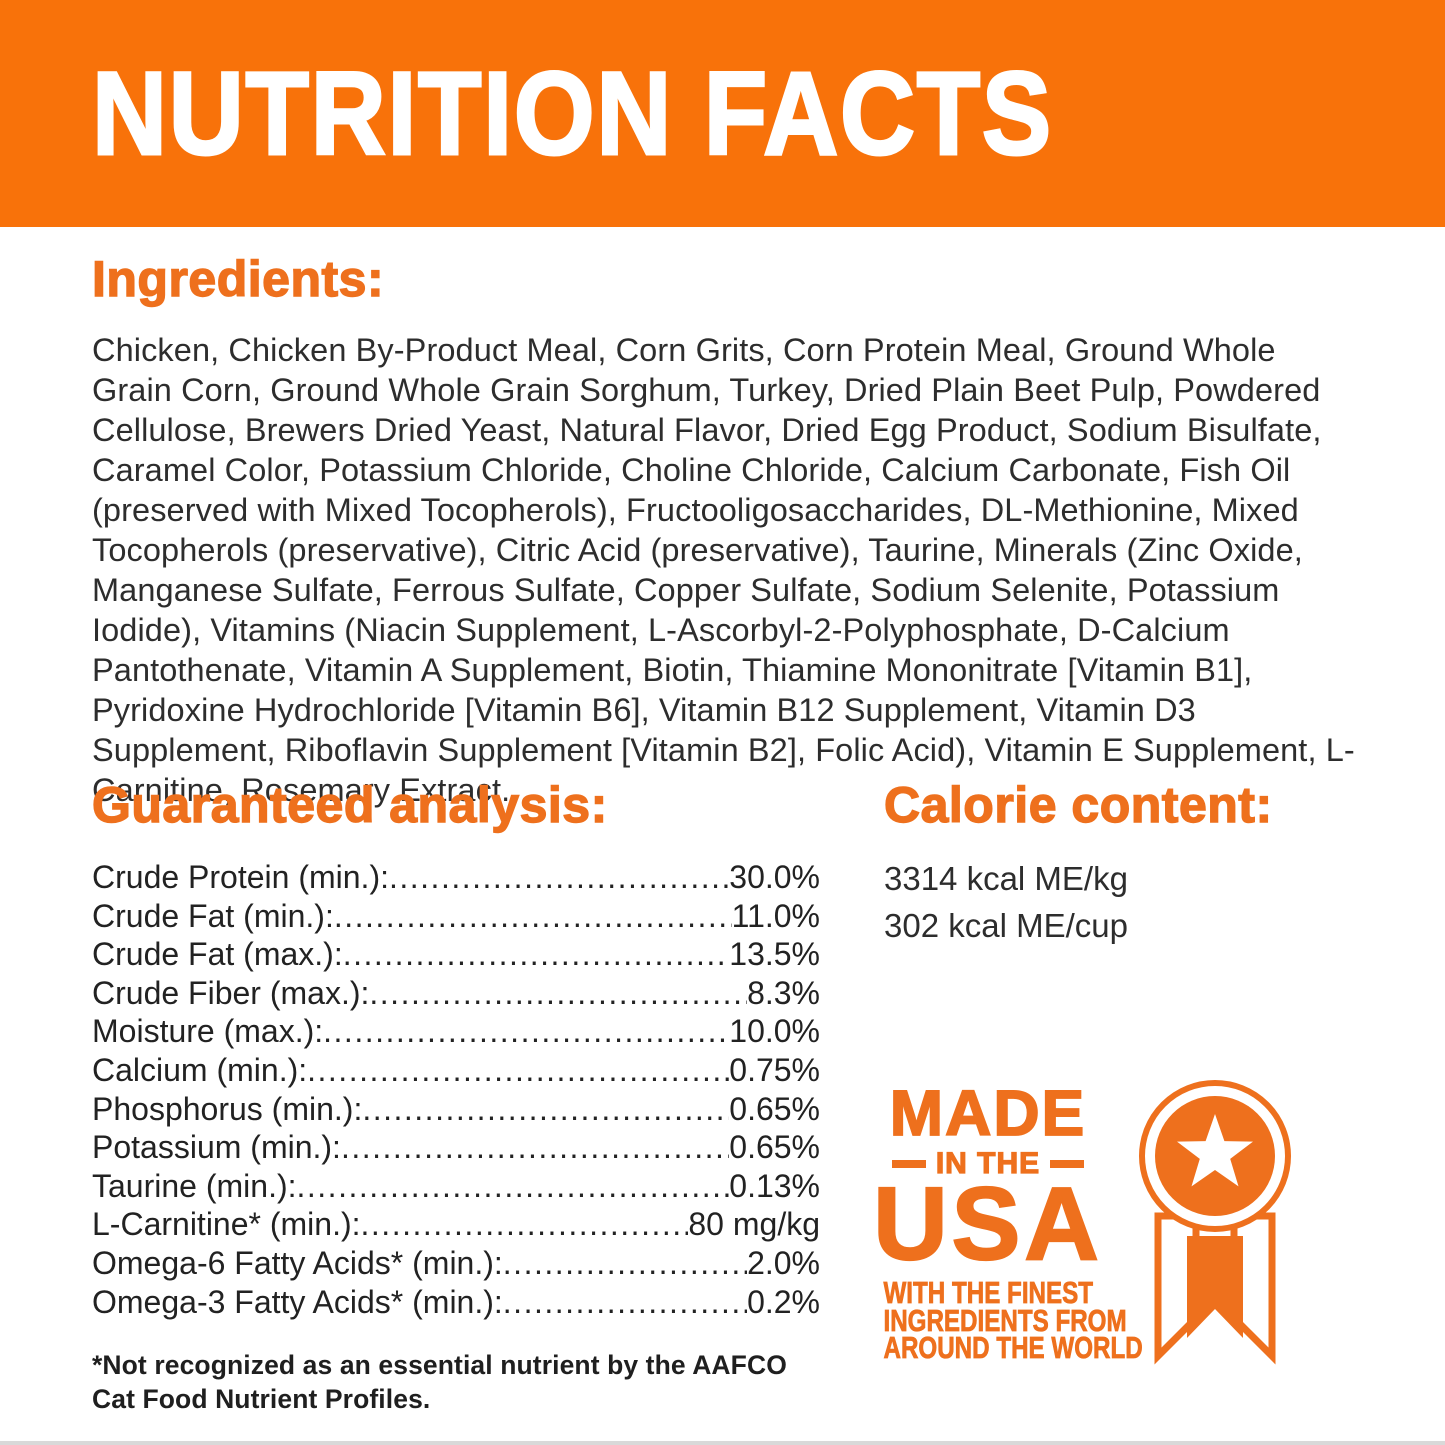  I want to click on ingredients-heading: Ingredients:, so click(238, 278).